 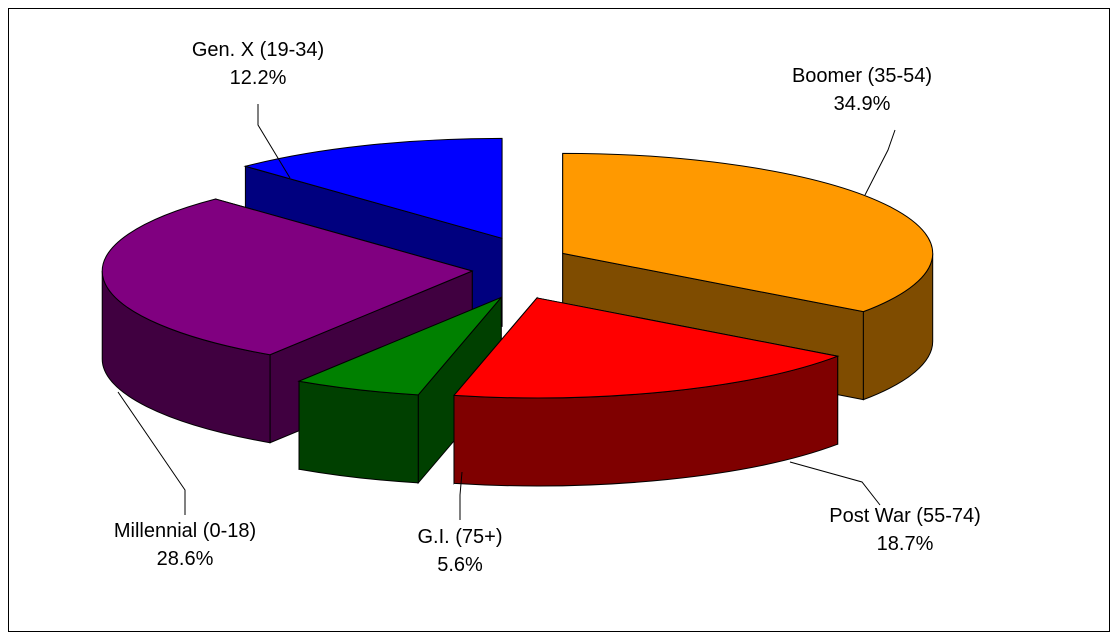 What do you see at coordinates (862, 90) in the screenshot?
I see `data-label: Boomer (35-54) 34.9%` at bounding box center [862, 90].